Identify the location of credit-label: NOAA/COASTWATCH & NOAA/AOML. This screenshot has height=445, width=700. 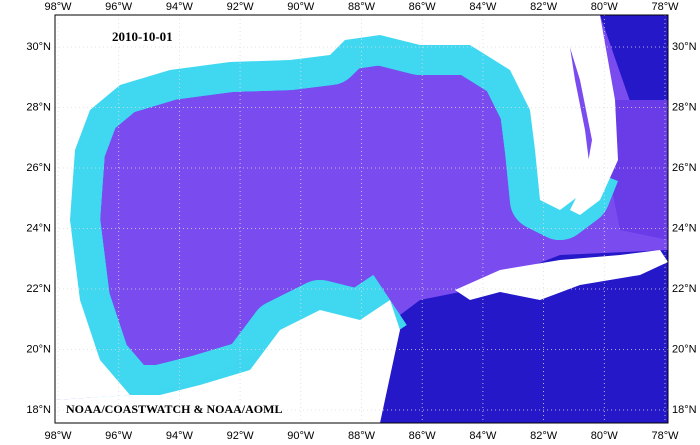
(174, 409).